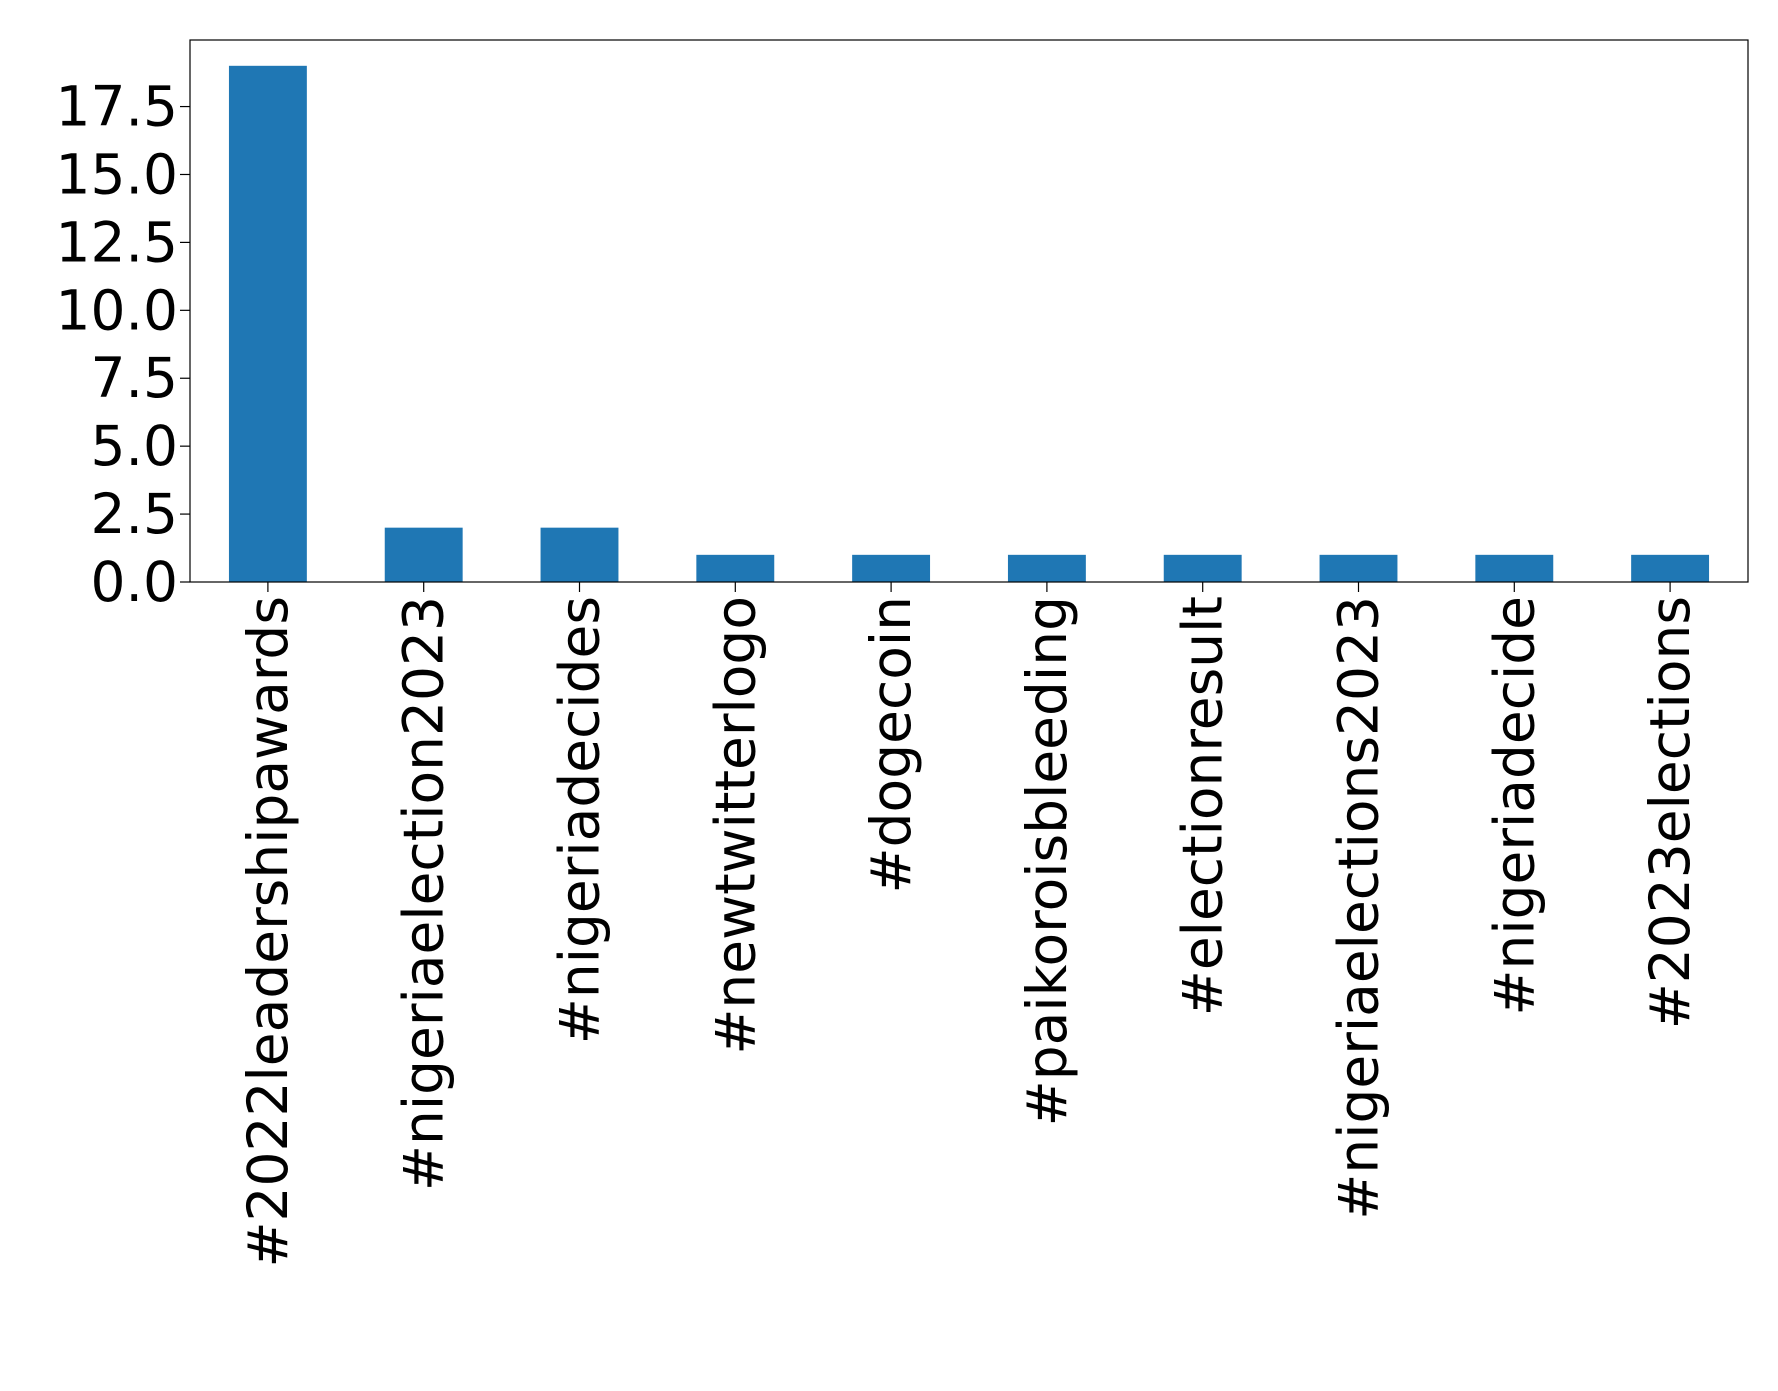 The width and height of the screenshot is (1778, 1391). I want to click on y-tick-label: 12.5, so click(117, 242).